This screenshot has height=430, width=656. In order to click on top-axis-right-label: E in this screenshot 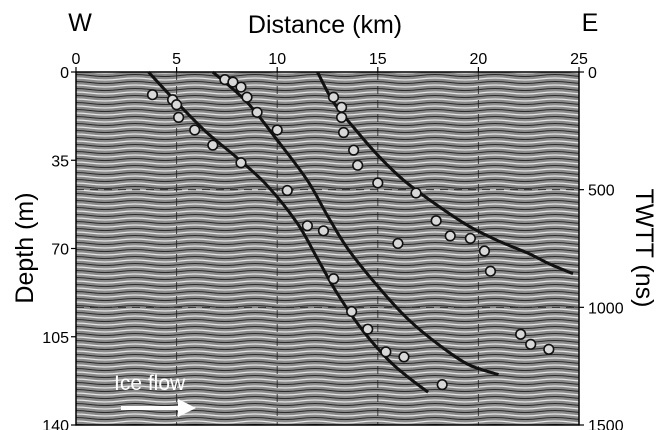, I will do `click(590, 23)`.